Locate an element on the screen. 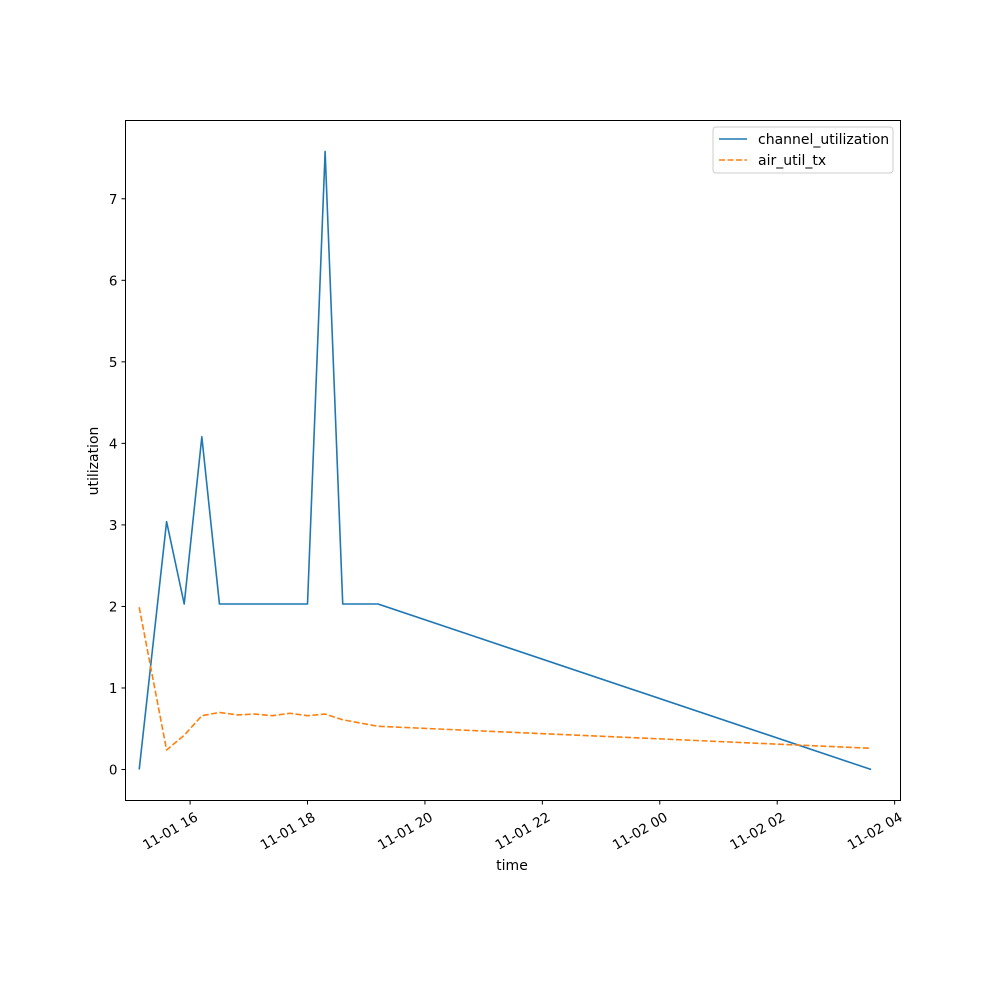  x-tick-label: 11-01 16 is located at coordinates (170, 831).